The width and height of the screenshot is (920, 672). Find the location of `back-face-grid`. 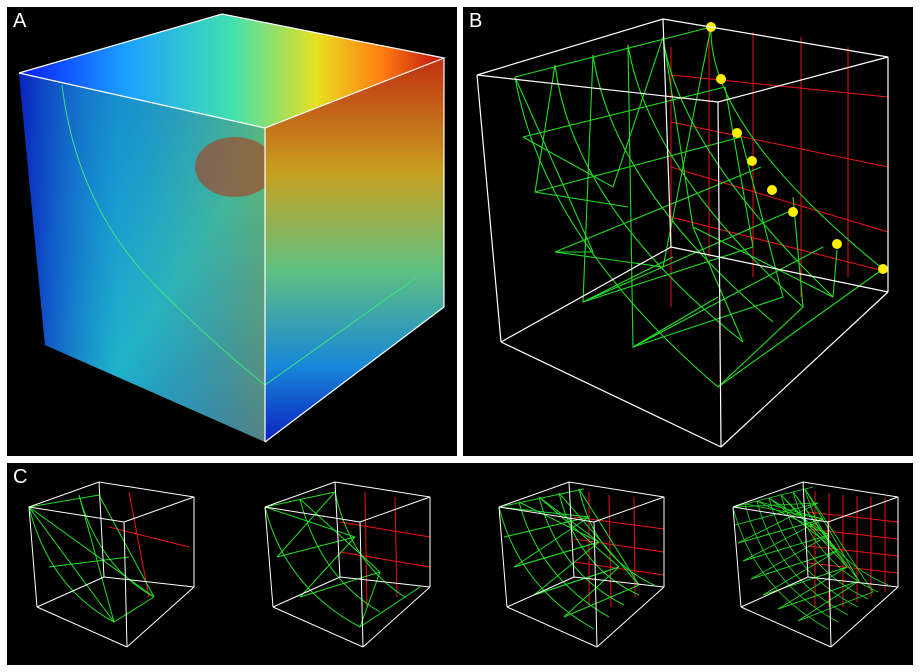

back-face-grid is located at coordinates (779, 167).